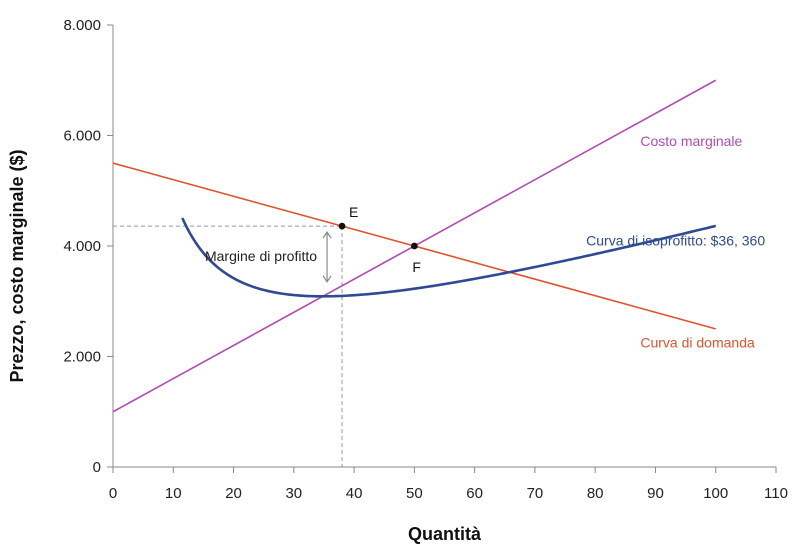 The image size is (810, 547). I want to click on guide-lines, so click(228, 346).